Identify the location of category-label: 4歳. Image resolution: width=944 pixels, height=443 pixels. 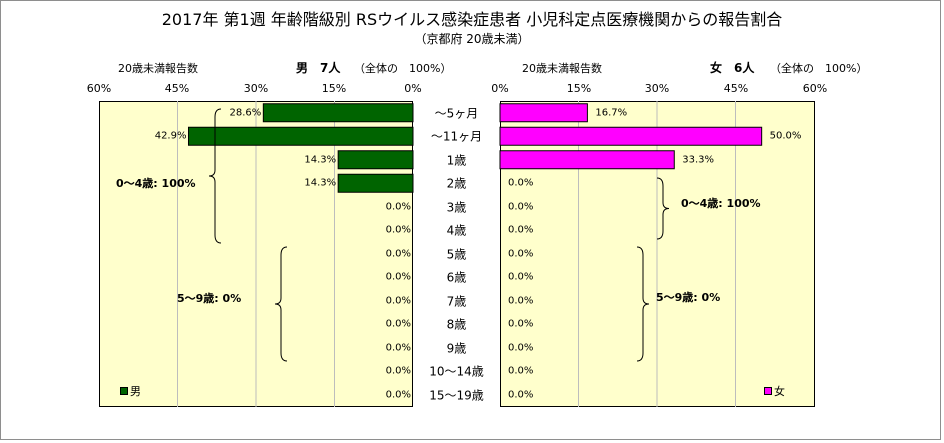
(456, 230).